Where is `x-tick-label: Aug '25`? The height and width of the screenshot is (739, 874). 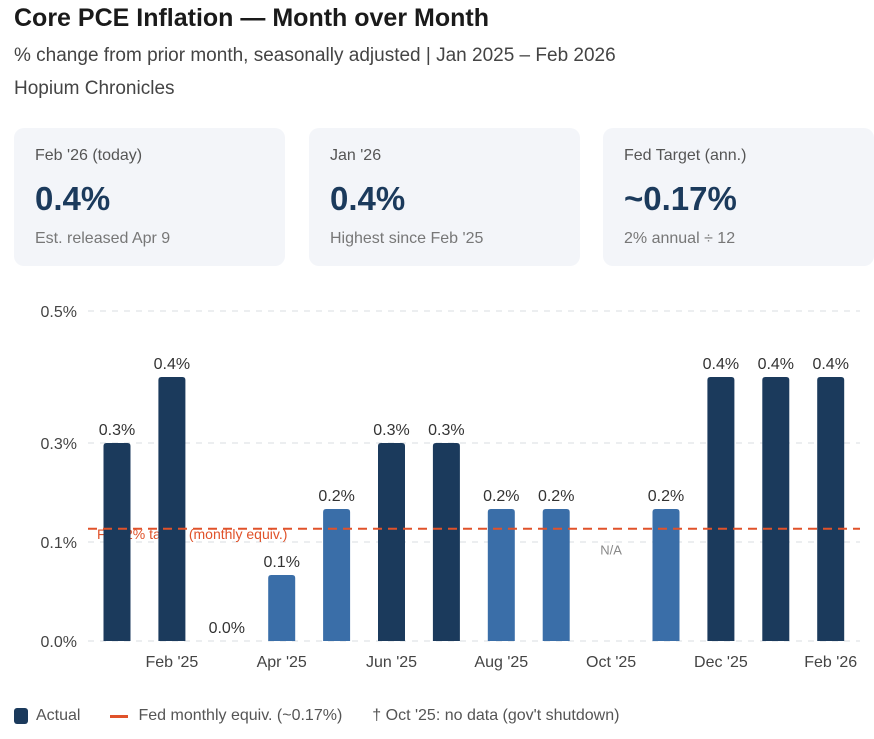 x-tick-label: Aug '25 is located at coordinates (501, 662).